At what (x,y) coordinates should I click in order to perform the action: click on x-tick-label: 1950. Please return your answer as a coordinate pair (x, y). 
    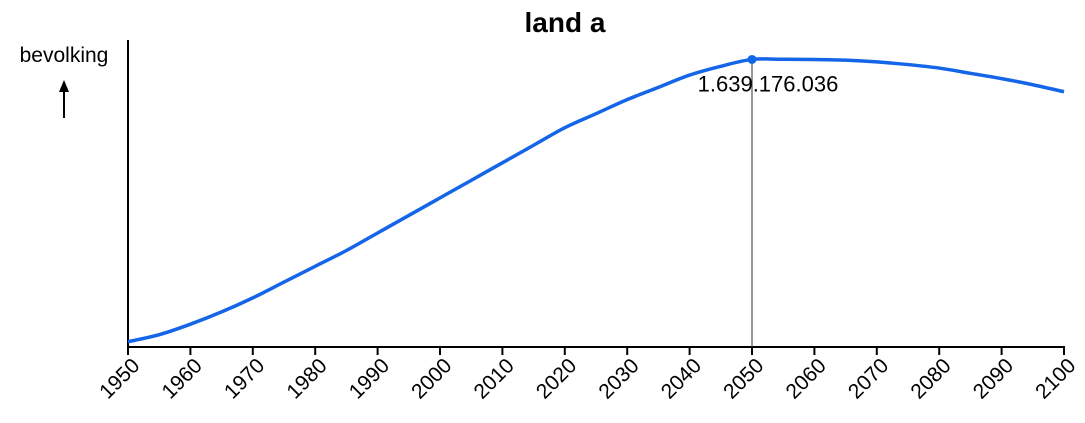
    Looking at the image, I should click on (119, 378).